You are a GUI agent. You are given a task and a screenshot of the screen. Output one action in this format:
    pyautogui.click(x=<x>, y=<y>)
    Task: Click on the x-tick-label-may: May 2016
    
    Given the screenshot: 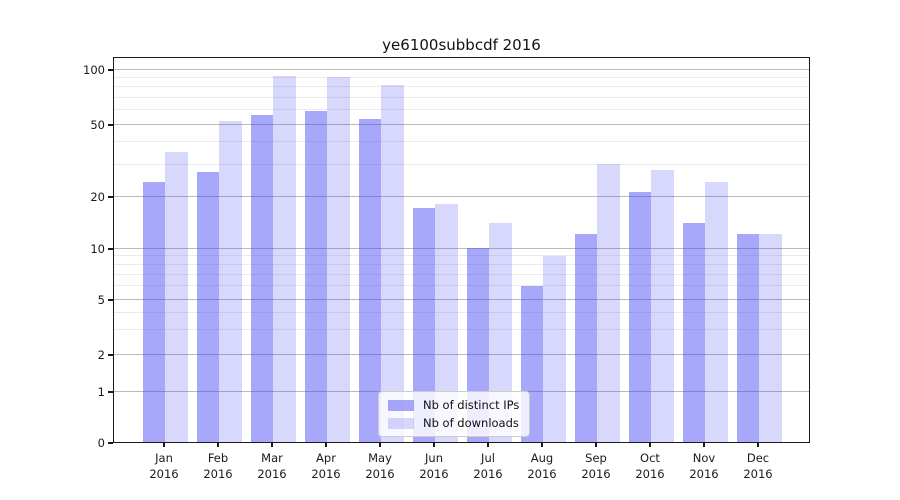 What is the action you would take?
    pyautogui.click(x=380, y=466)
    